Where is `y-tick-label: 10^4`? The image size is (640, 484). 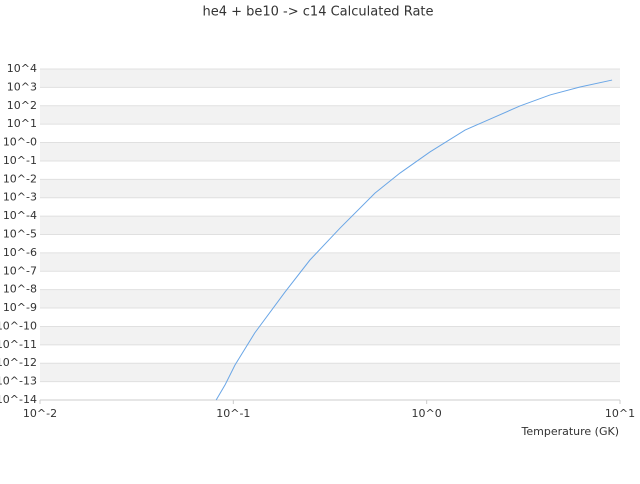 y-tick-label: 10^4 is located at coordinates (22, 68).